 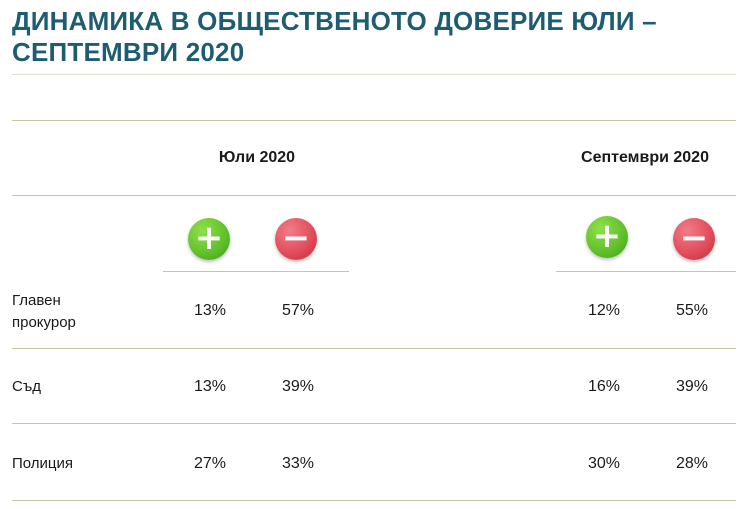 What do you see at coordinates (692, 310) in the screenshot?
I see `cell-value: 55%` at bounding box center [692, 310].